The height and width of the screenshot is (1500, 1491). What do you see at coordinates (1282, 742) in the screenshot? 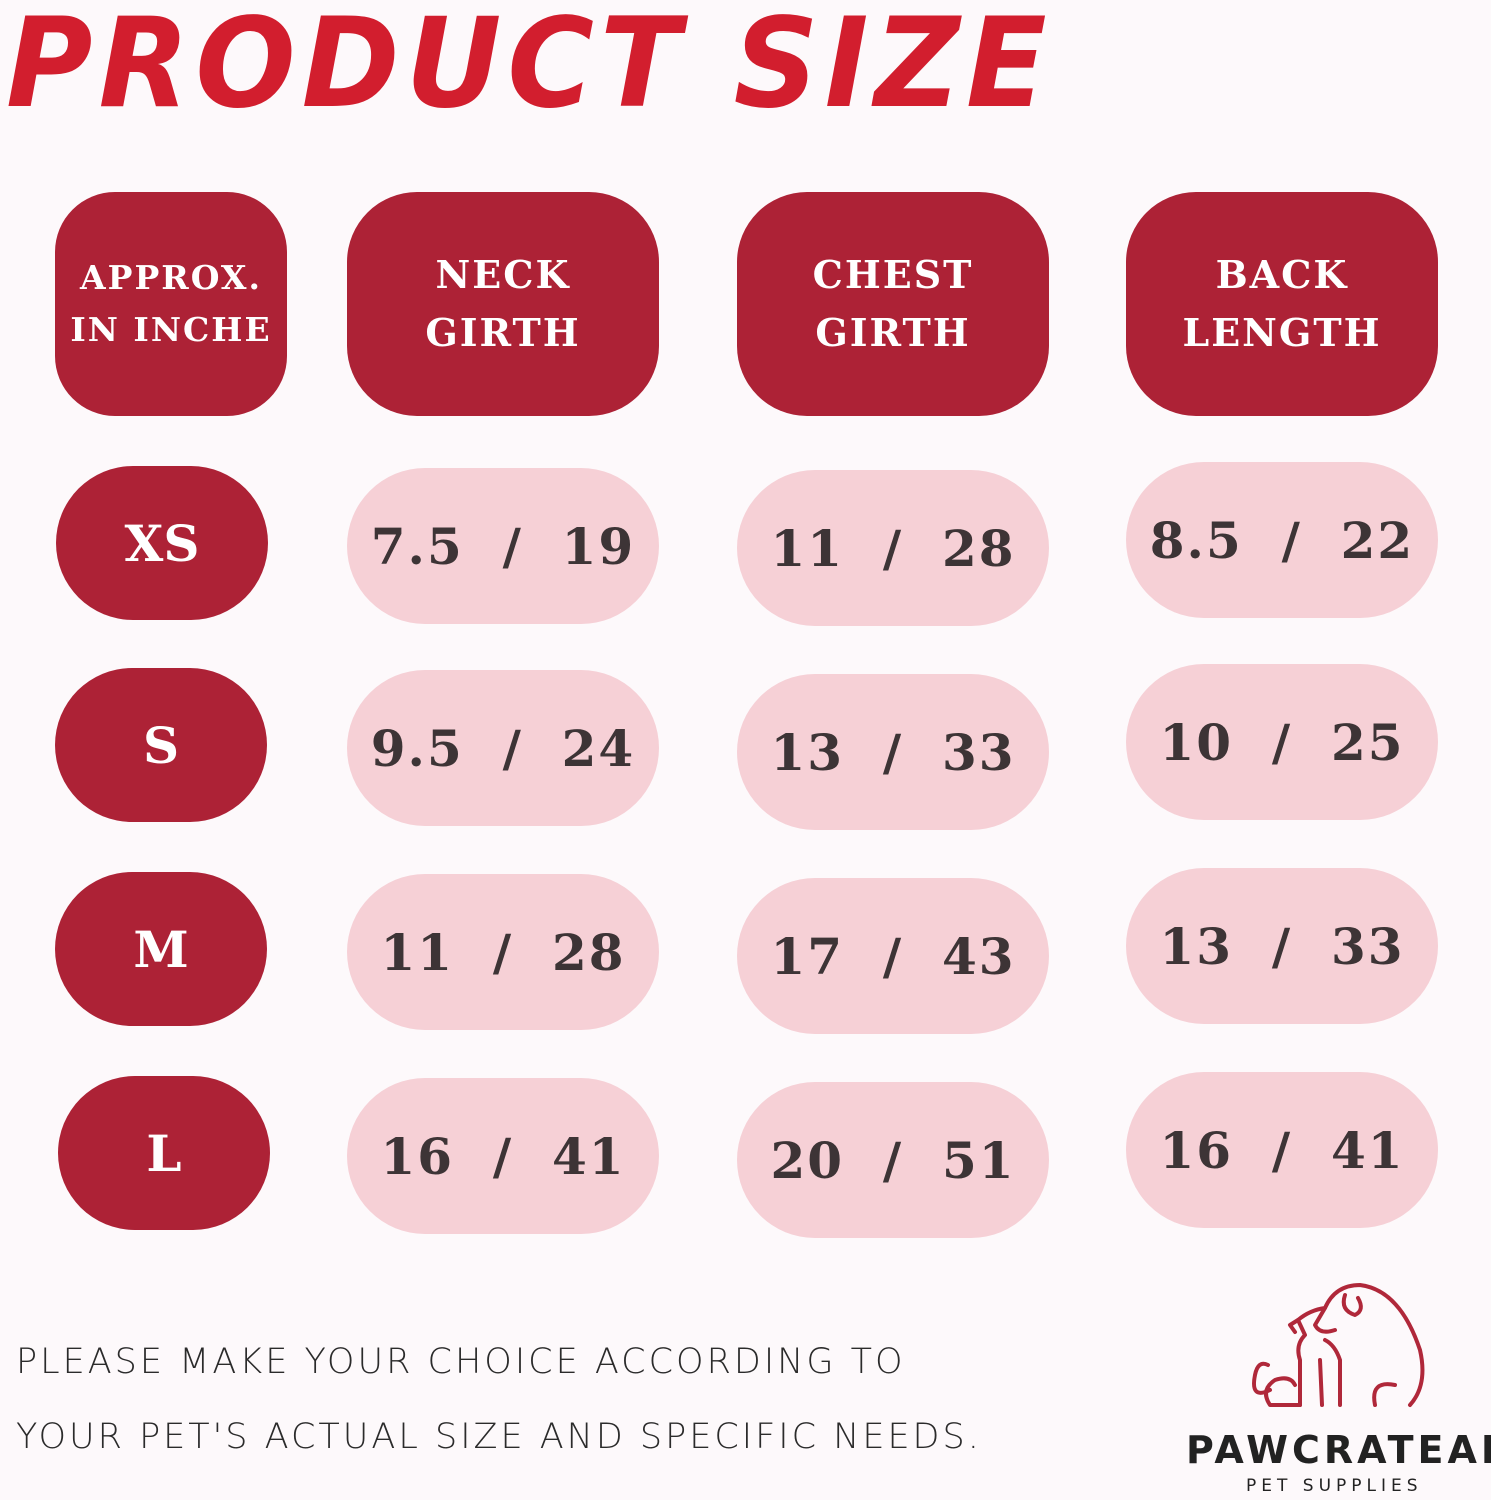
I see `cell-back: 10 / 25` at bounding box center [1282, 742].